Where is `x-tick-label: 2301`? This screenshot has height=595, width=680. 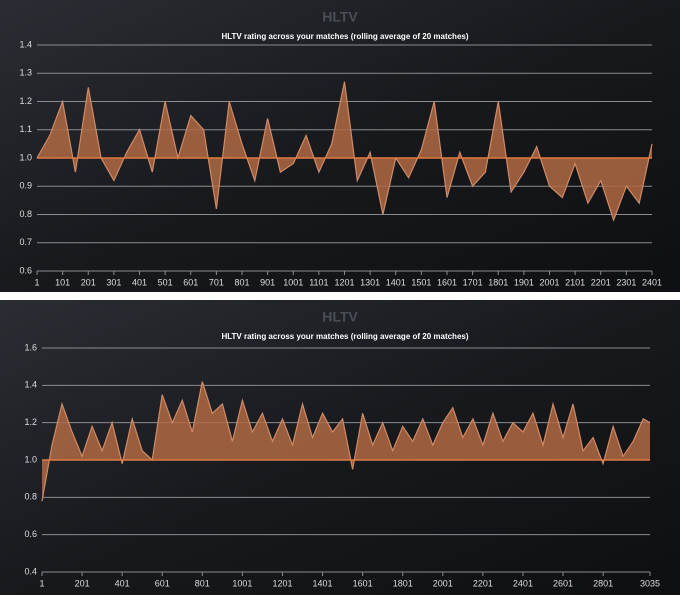
x-tick-label: 2301 is located at coordinates (626, 282).